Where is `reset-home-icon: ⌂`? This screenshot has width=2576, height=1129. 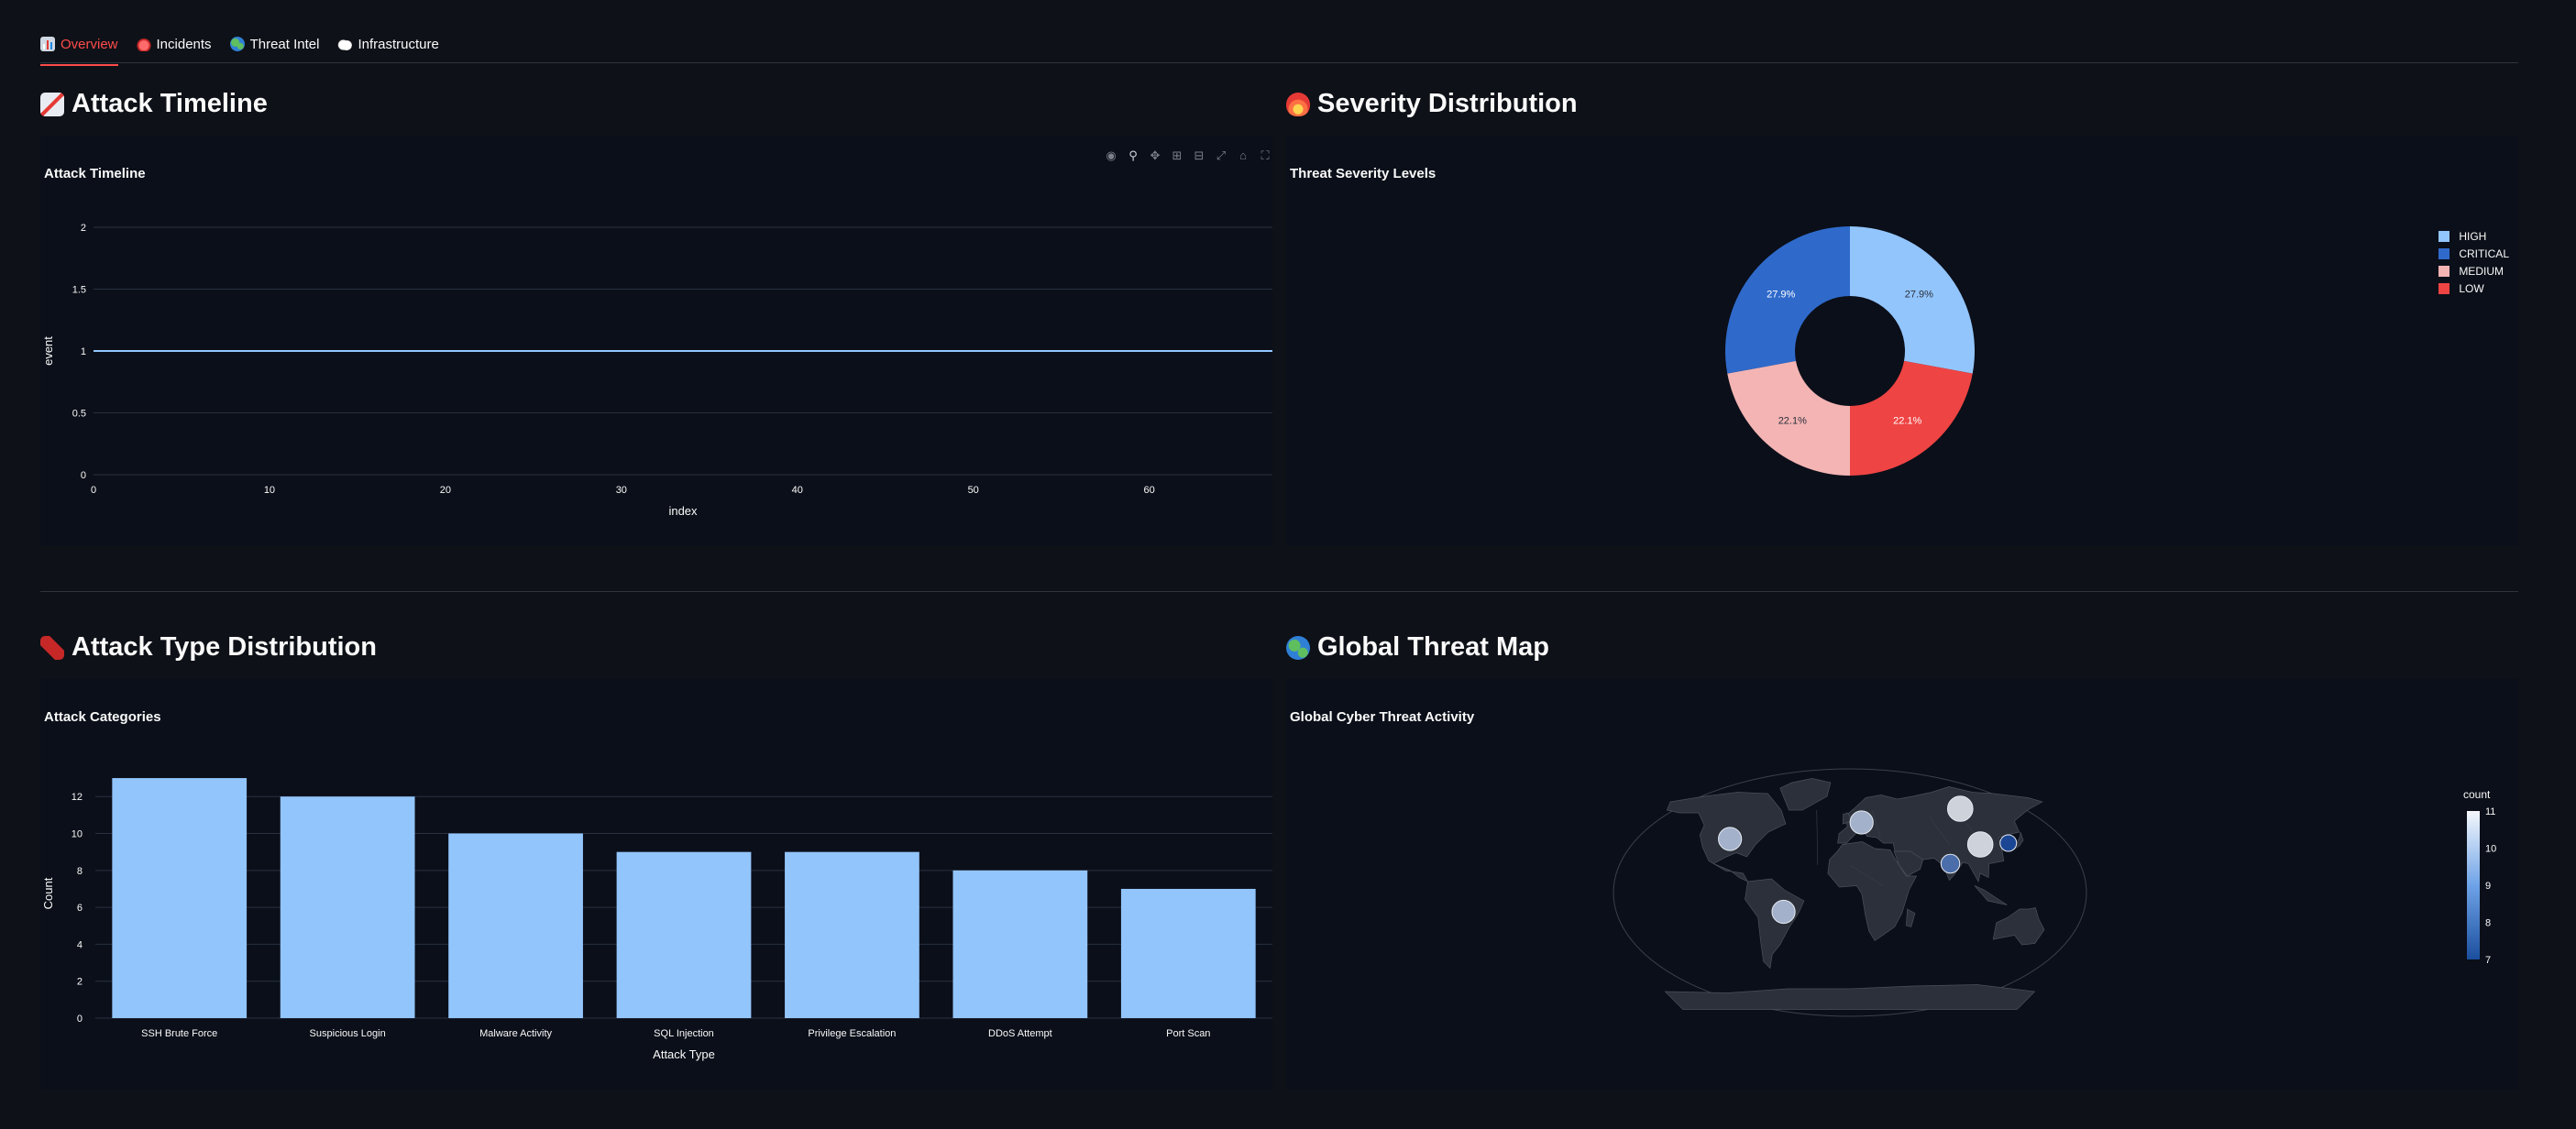
reset-home-icon: ⌂ is located at coordinates (1243, 155).